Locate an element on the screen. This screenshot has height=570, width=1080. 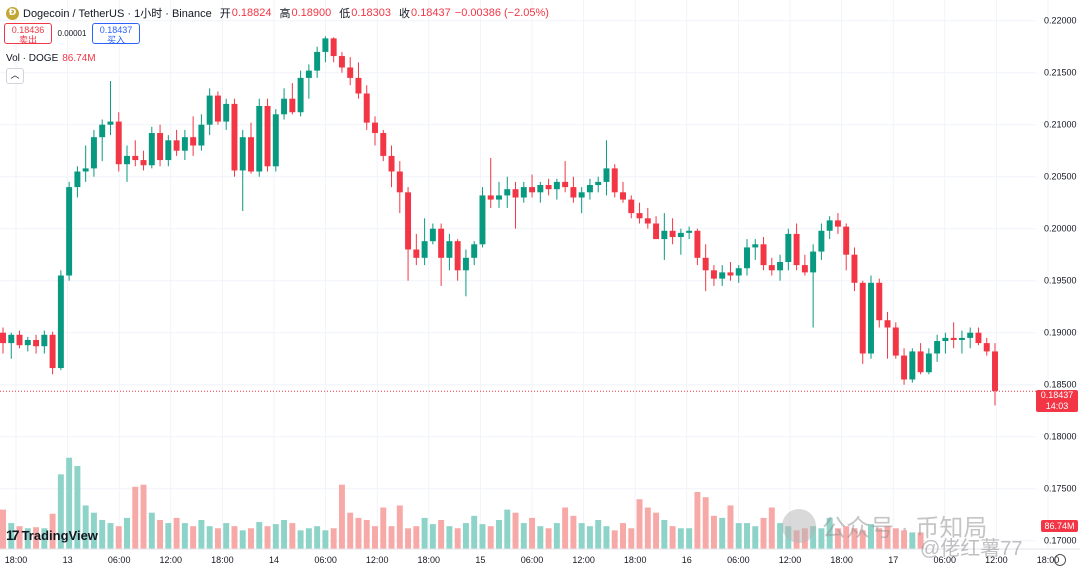
time-tick-label: 16 is located at coordinates (687, 560).